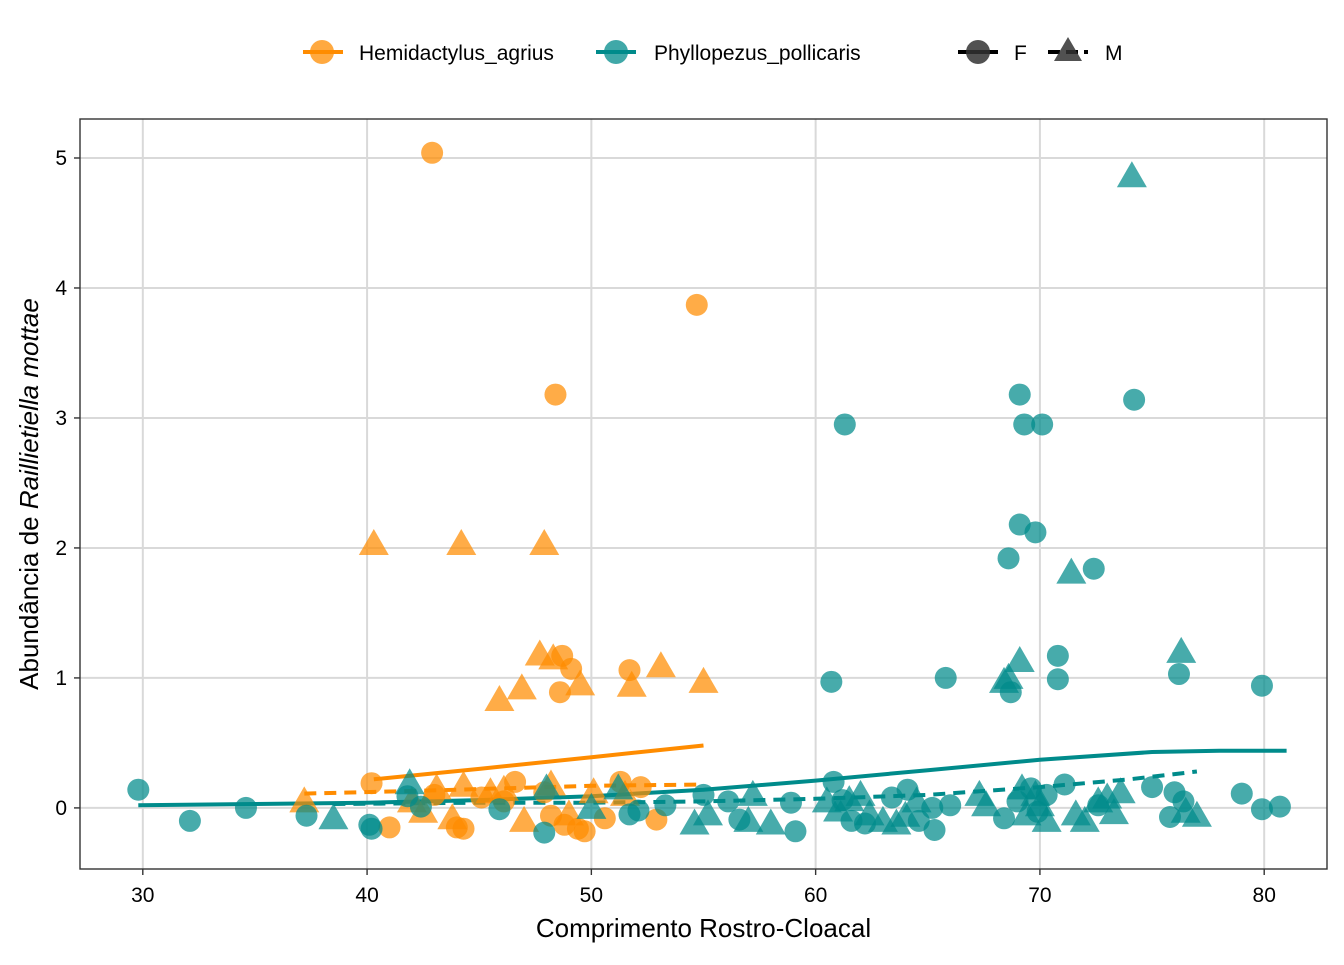  What do you see at coordinates (456, 53) in the screenshot?
I see `legend-label-hemidactylus: Hemidactylus_agrius` at bounding box center [456, 53].